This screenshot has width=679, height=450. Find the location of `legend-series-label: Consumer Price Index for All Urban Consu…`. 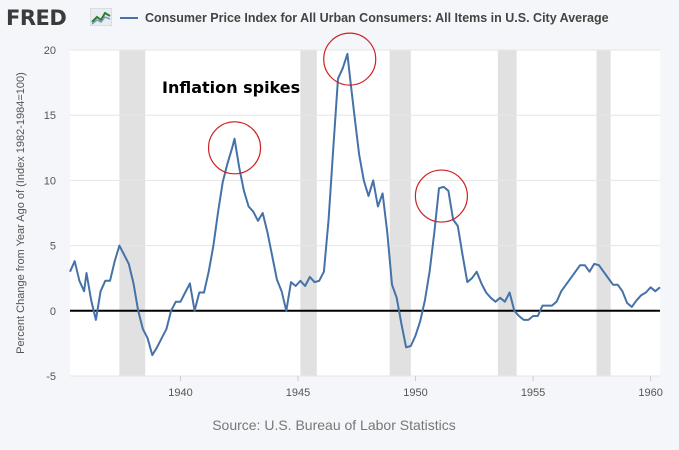

legend-series-label: Consumer Price Index for All Urban Consu… is located at coordinates (377, 18).